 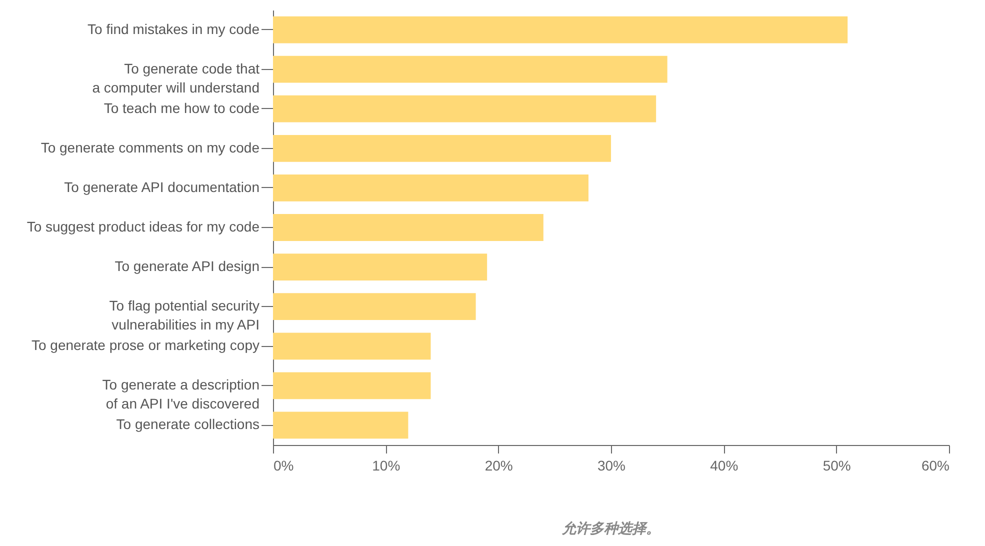 I want to click on y-tick-label: To generate a description of an API I've discovered, so click(x=181, y=394).